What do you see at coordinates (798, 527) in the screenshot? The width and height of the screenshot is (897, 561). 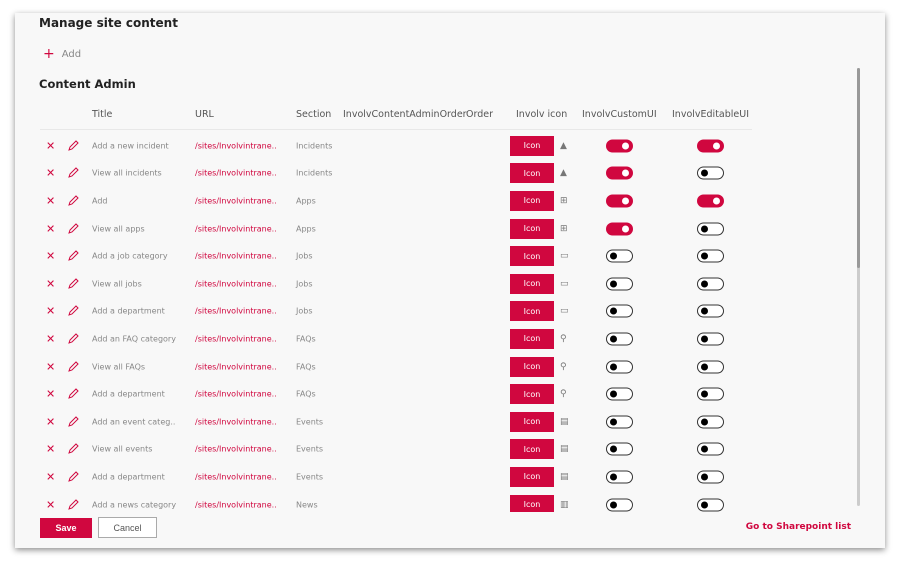 I see `go-to-sharepoint-link: Go to Sharepoint list` at bounding box center [798, 527].